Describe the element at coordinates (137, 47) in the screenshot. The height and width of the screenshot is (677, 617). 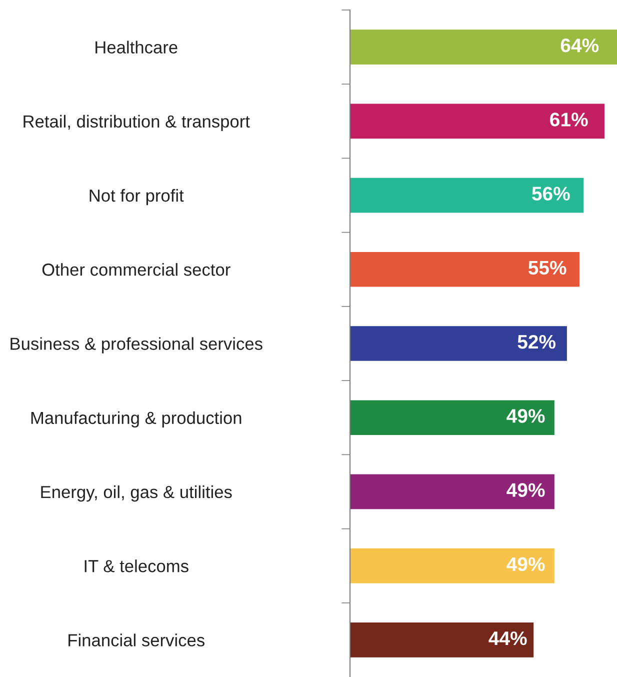
I see `y-tick-label: Healthcare` at that location.